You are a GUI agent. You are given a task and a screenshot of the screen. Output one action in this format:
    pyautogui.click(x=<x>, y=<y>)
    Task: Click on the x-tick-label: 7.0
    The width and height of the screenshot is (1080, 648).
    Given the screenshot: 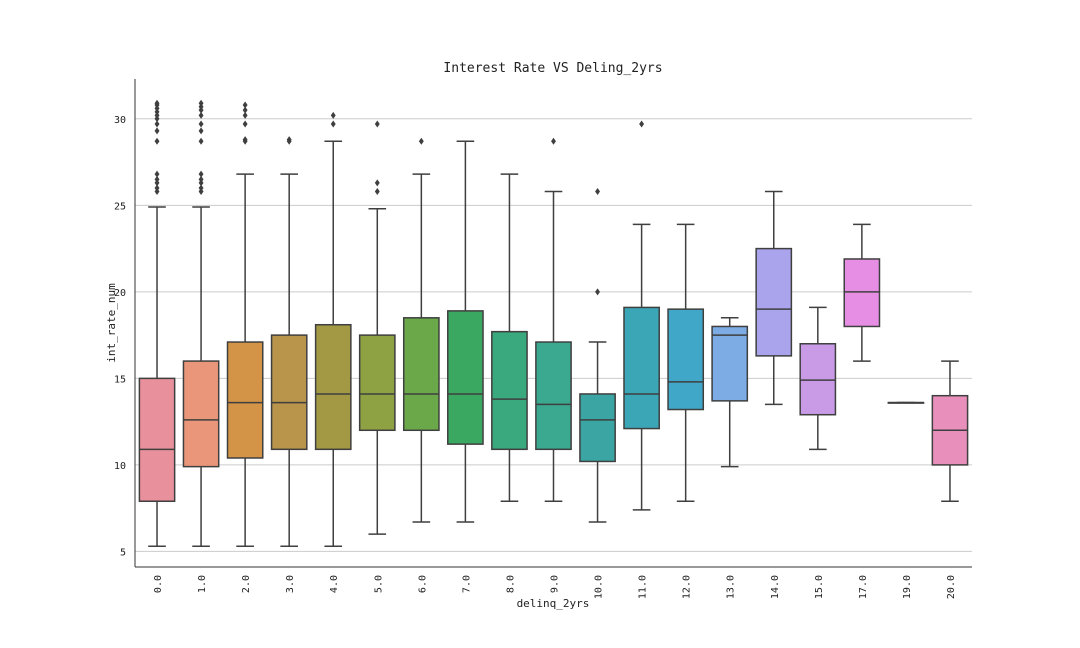 What is the action you would take?
    pyautogui.click(x=466, y=584)
    